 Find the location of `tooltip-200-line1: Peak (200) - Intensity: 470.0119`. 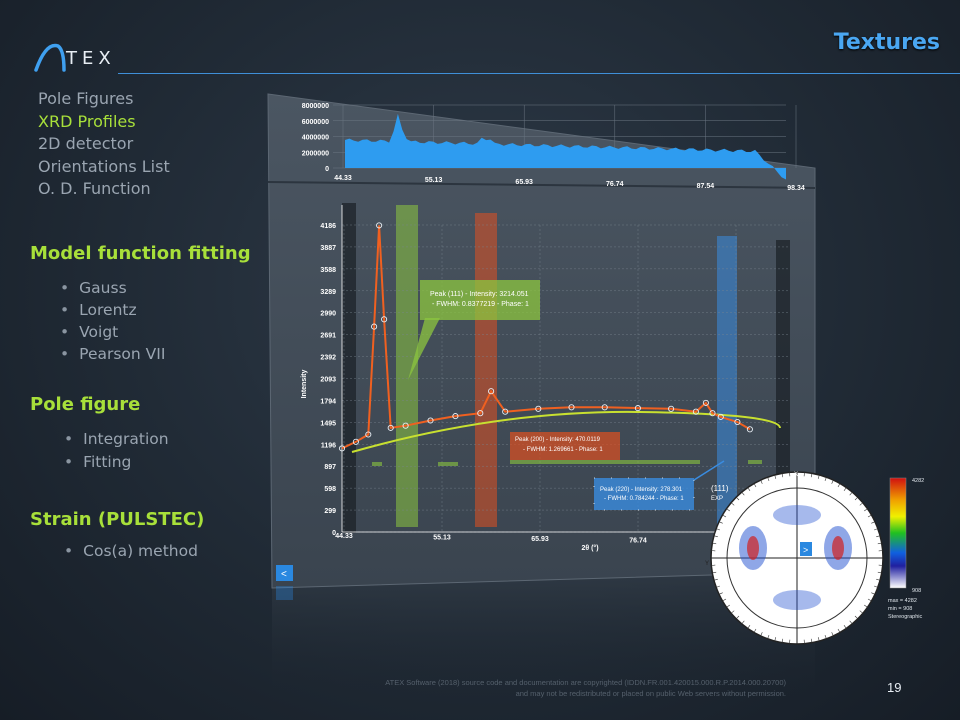

tooltip-200-line1: Peak (200) - Intensity: 470.0119 is located at coordinates (558, 440).